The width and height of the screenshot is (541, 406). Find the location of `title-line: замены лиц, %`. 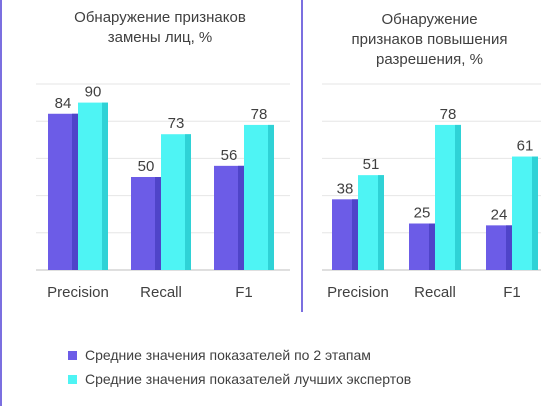

title-line: замены лиц, % is located at coordinates (160, 37).